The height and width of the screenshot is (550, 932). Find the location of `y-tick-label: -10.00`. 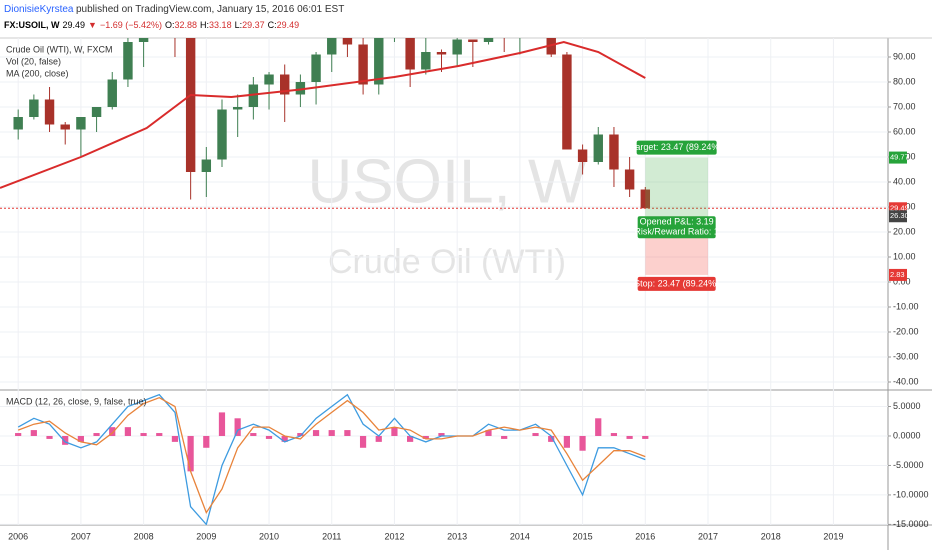

y-tick-label: -10.00 is located at coordinates (906, 306).